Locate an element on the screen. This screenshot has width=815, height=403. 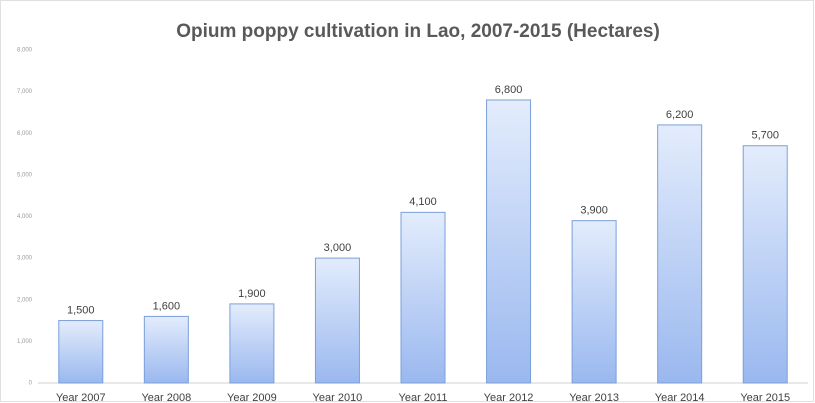
y-tick-label: 4,000 is located at coordinates (25, 217).